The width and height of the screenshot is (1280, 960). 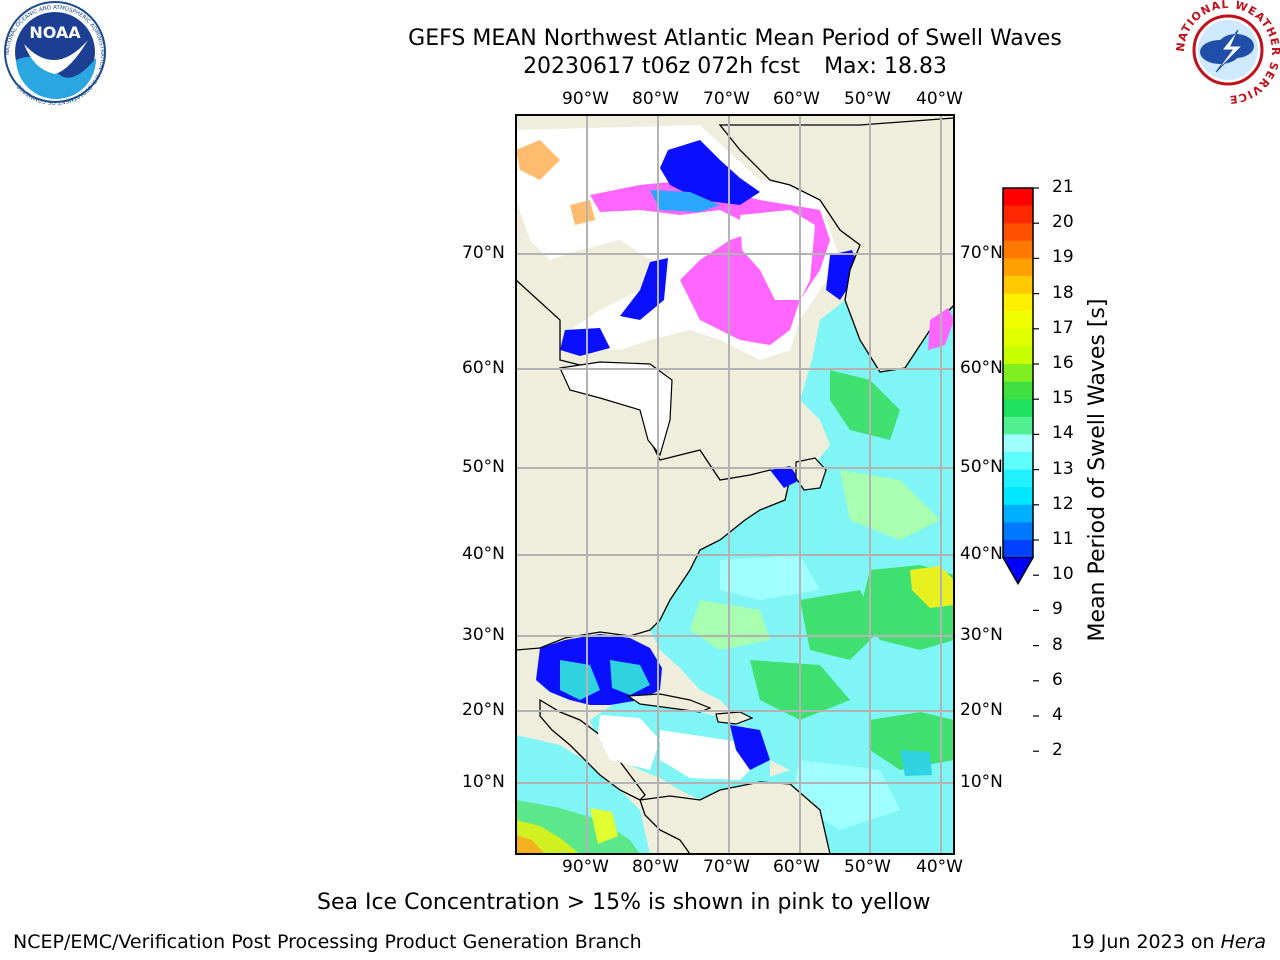 I want to click on colorbar-tick-label: 11, so click(x=1063, y=539).